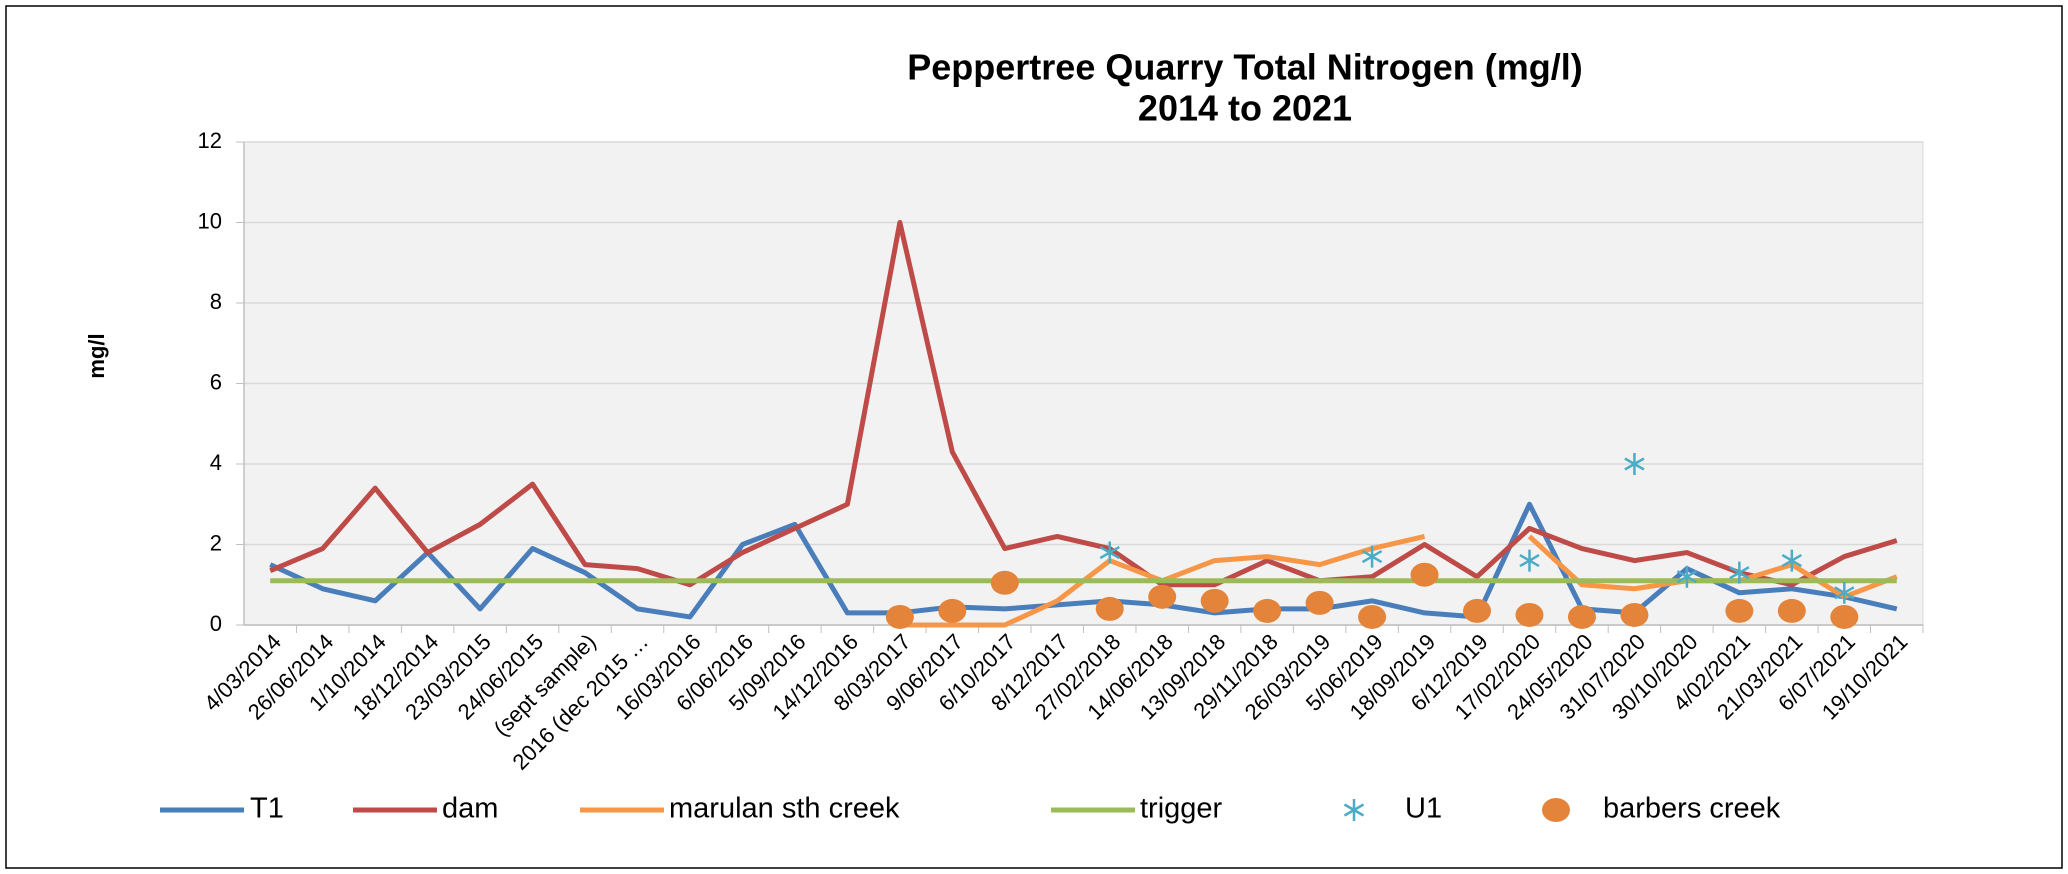  I want to click on y-tick-label: 2, so click(216, 542).